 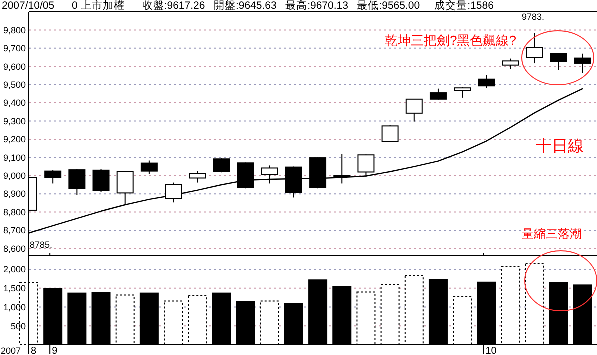 I want to click on annotation: 量縮三落潮, so click(x=552, y=234).